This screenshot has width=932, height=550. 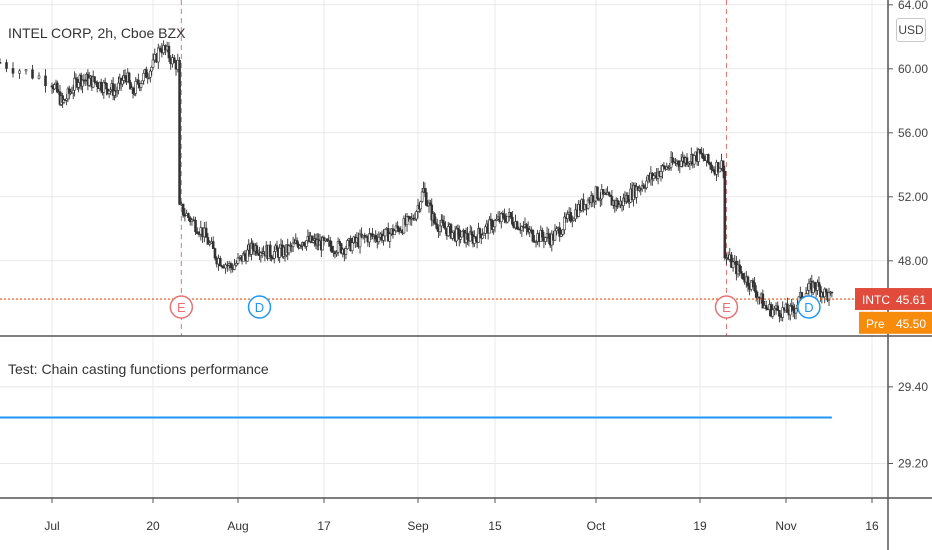 I want to click on price-axis-label: 48.00, so click(x=913, y=261).